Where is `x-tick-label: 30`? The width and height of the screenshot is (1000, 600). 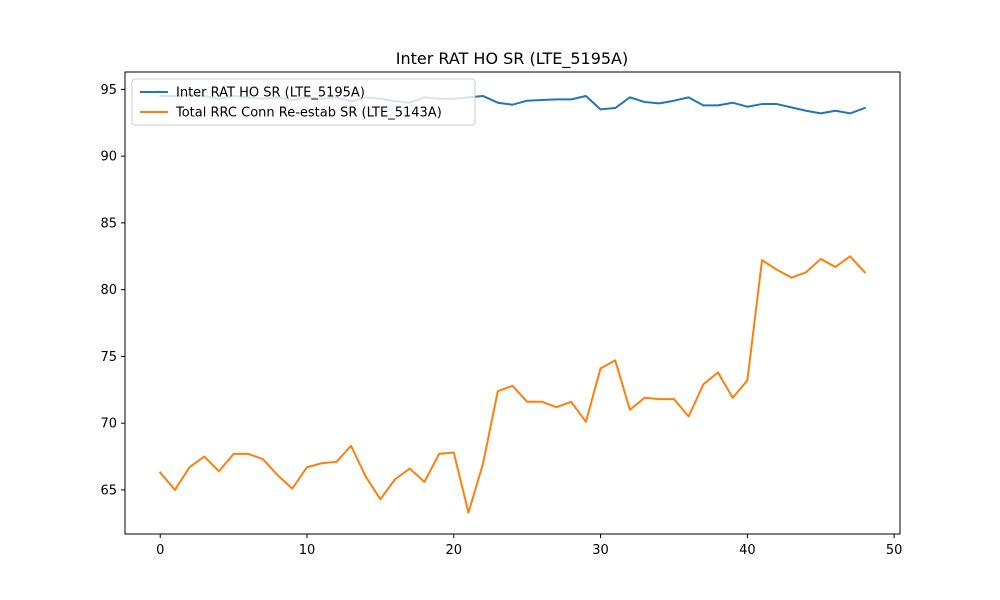 x-tick-label: 30 is located at coordinates (600, 550).